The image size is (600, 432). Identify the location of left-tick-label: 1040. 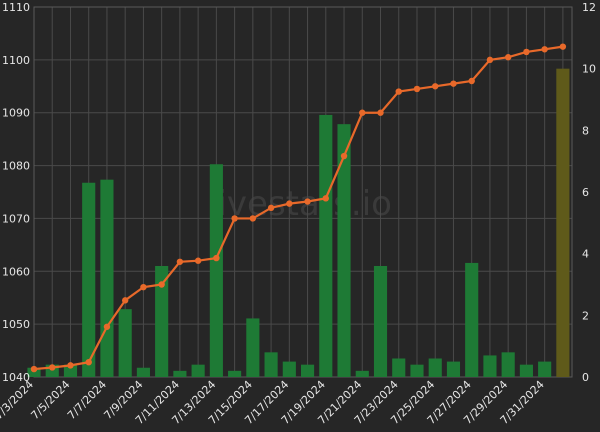
(16, 377).